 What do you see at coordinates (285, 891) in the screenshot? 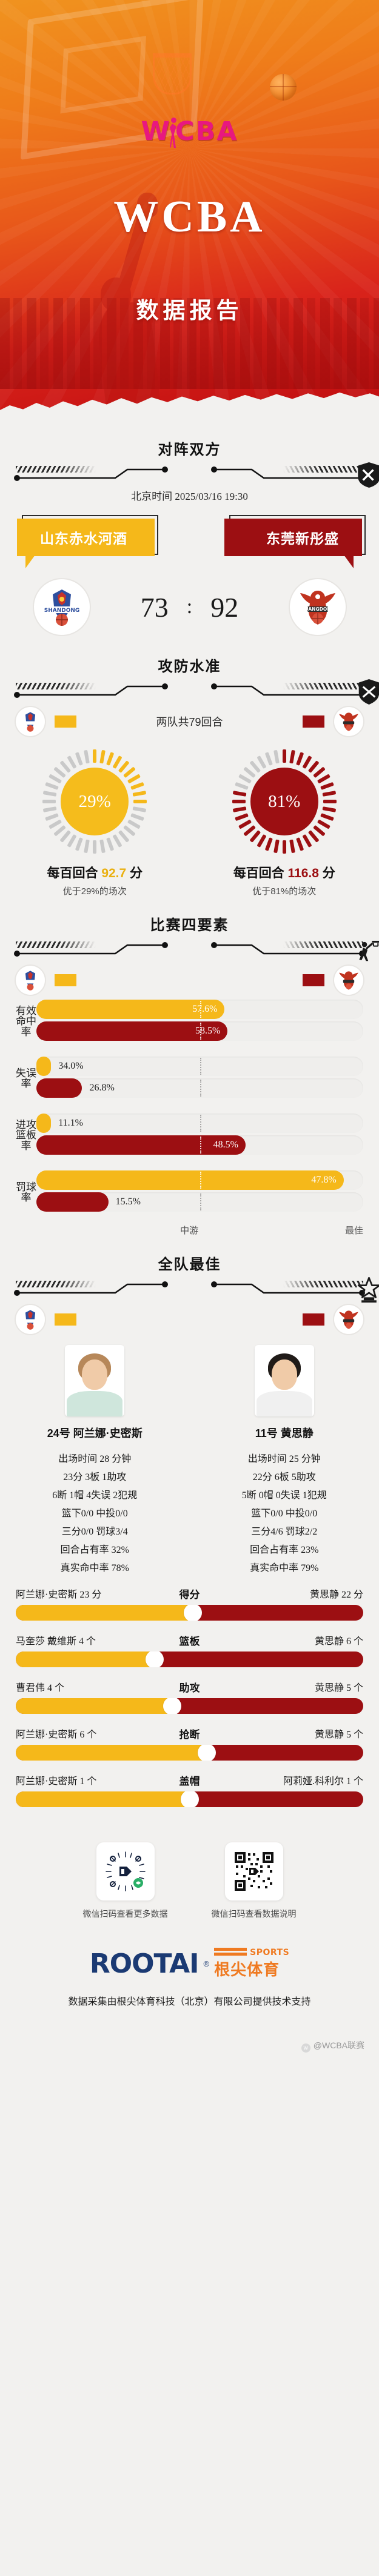
I see `away-efficiency-sub: 优于81%的场次` at bounding box center [285, 891].